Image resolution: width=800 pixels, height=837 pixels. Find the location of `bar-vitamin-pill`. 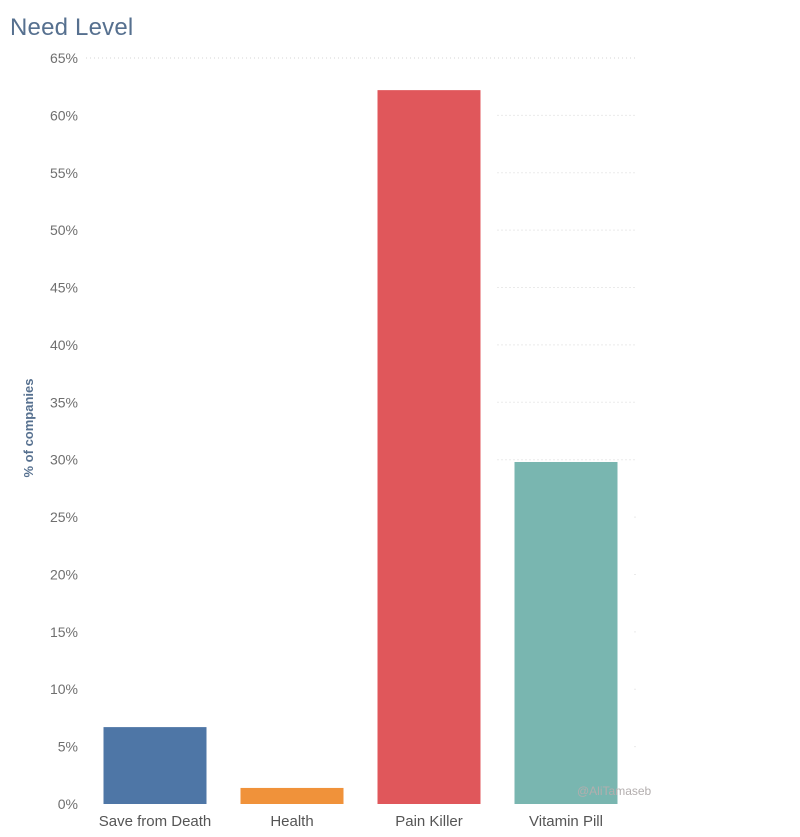

bar-vitamin-pill is located at coordinates (566, 632).